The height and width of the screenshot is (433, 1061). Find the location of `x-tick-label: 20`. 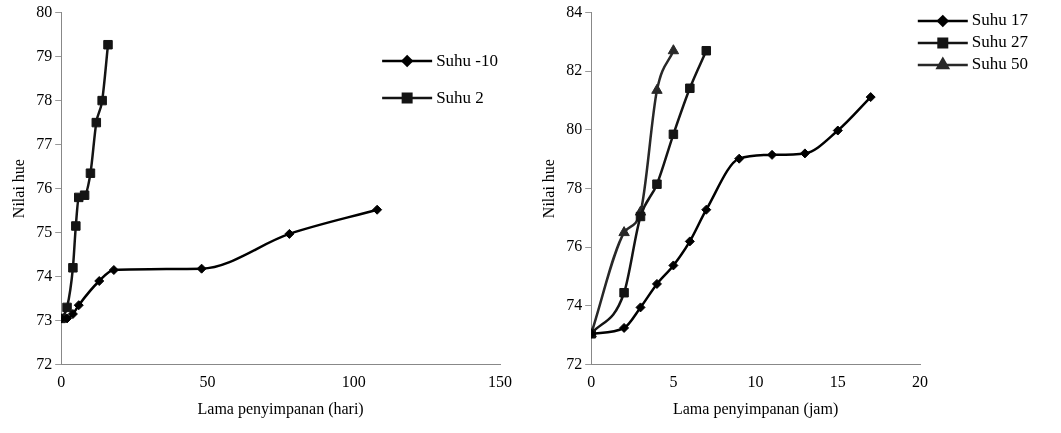

x-tick-label: 20 is located at coordinates (920, 382).